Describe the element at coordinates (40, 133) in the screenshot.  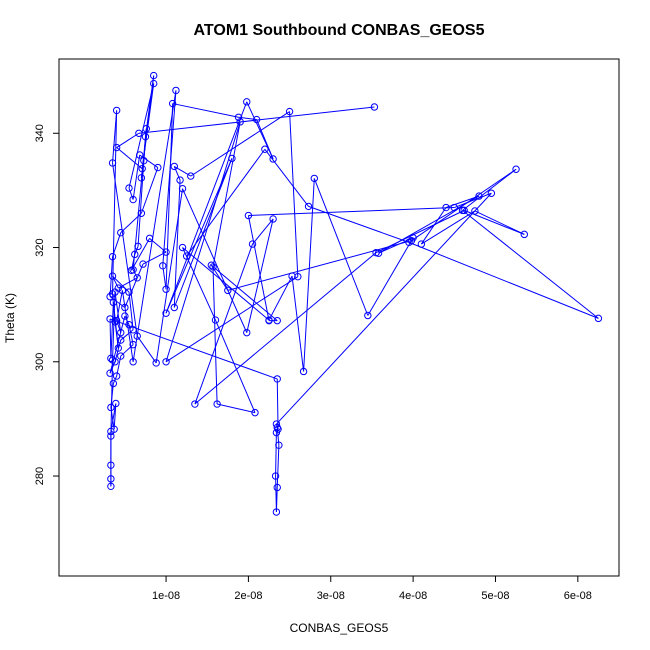
I see `y-tick-label: 340` at that location.